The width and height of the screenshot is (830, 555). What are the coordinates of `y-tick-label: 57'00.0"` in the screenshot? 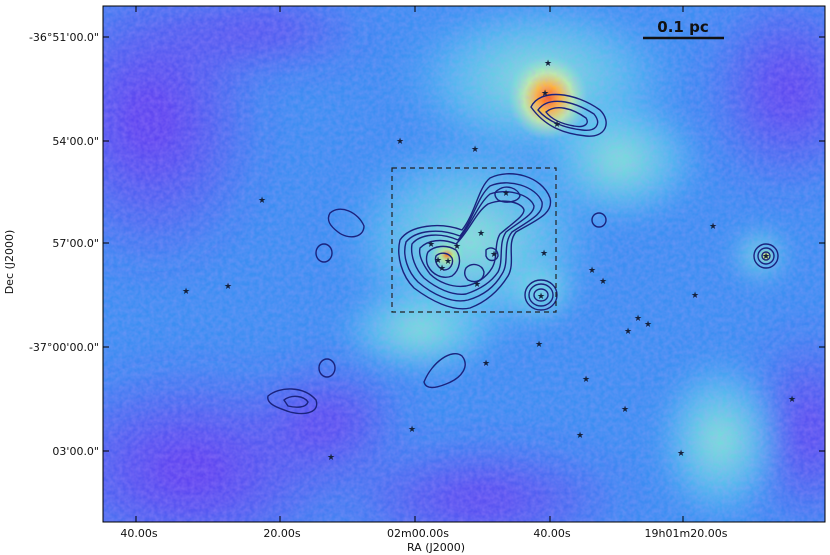 It's located at (75, 243).